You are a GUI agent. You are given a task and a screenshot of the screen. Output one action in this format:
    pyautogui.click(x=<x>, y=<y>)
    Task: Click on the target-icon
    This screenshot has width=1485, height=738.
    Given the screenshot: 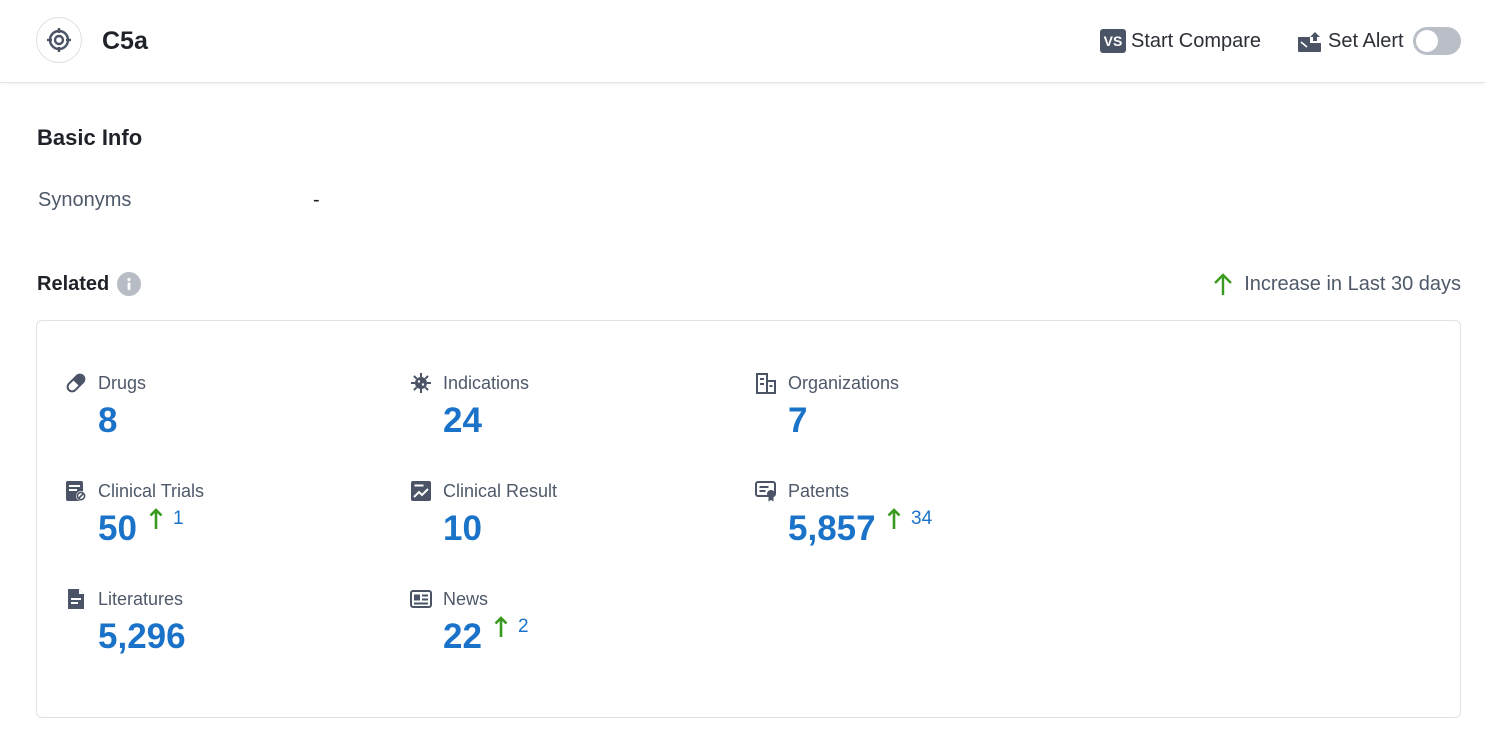 What is the action you would take?
    pyautogui.click(x=59, y=40)
    